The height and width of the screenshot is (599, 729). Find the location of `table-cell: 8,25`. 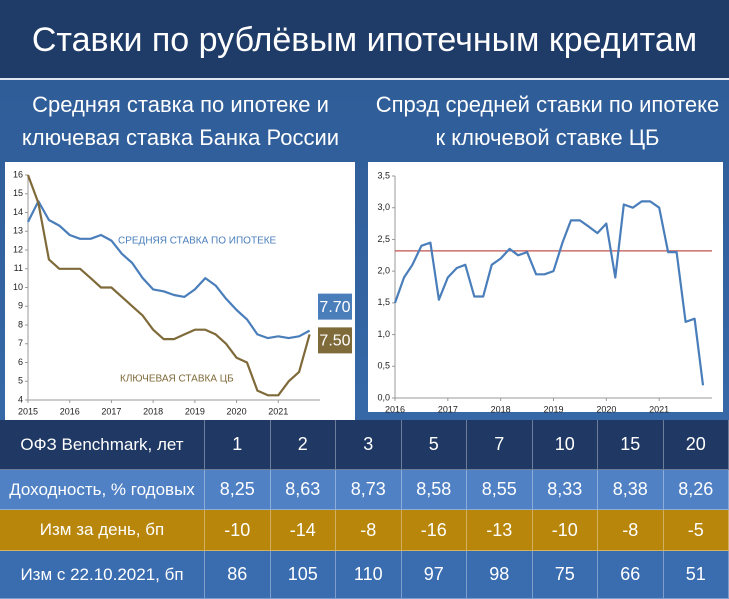

table-cell: 8,25 is located at coordinates (238, 490).